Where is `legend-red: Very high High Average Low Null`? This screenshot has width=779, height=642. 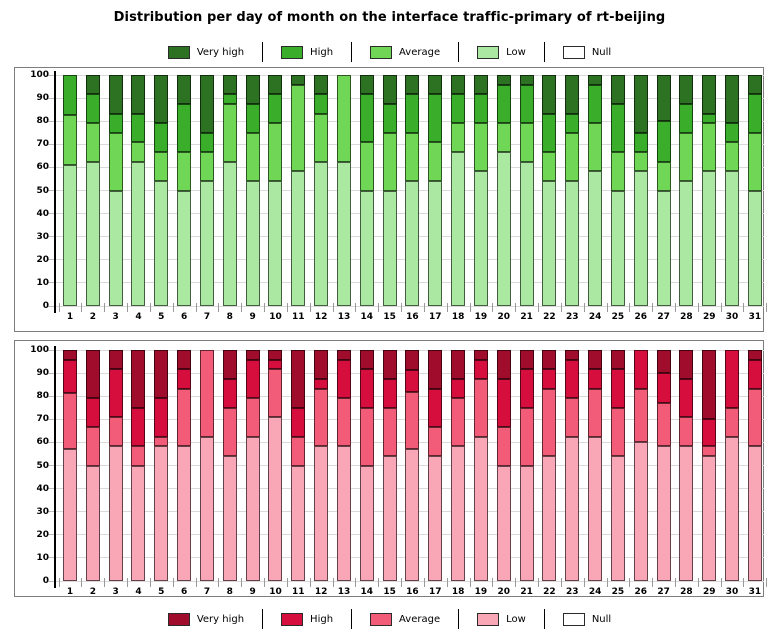
legend-red: Very high High Average Low Null is located at coordinates (389, 619).